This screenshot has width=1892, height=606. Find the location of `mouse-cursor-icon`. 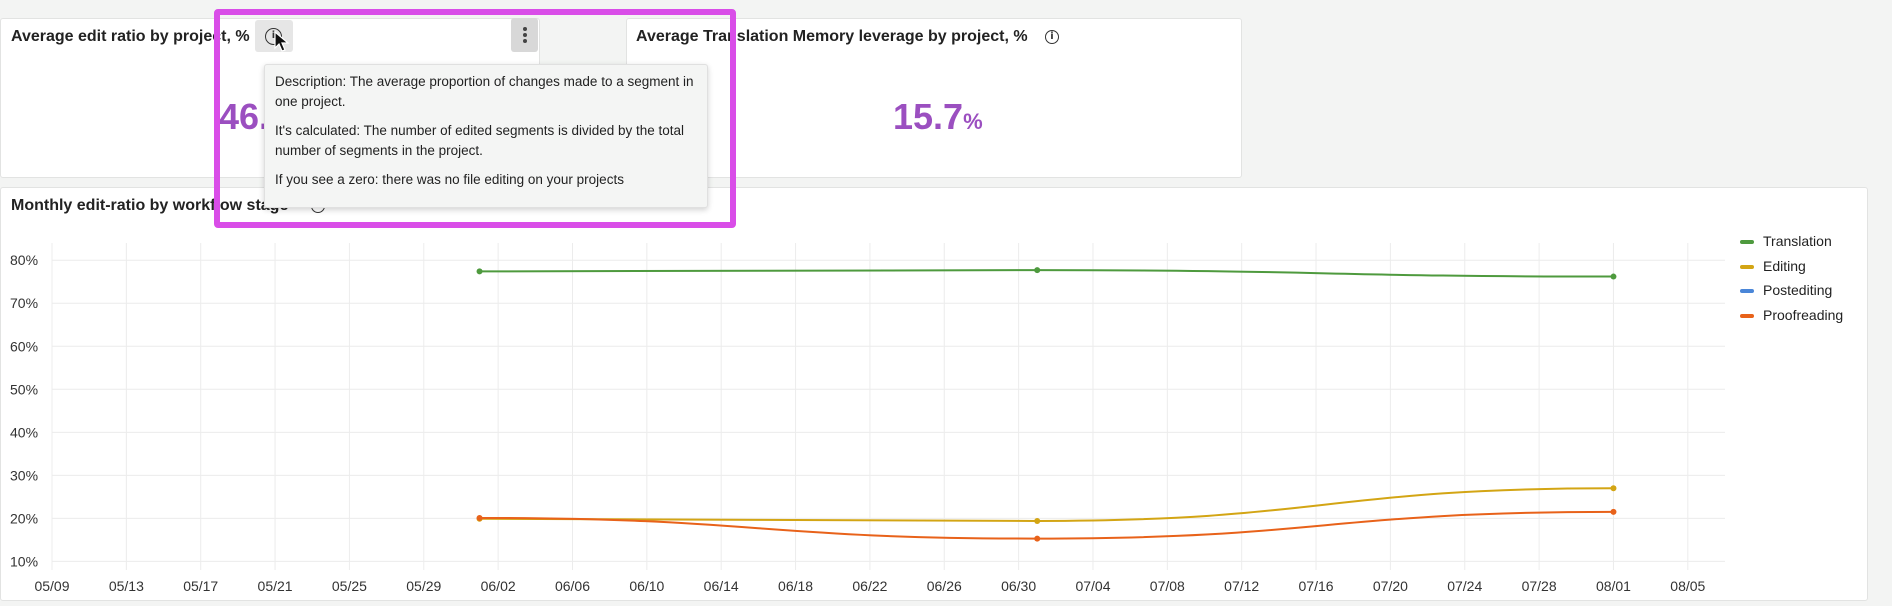

mouse-cursor-icon is located at coordinates (282, 41).